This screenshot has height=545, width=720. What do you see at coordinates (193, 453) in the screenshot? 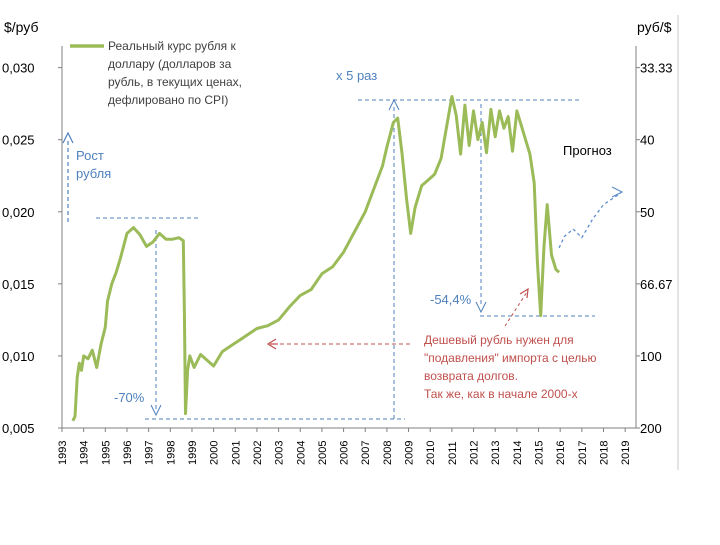
I see `x-tick-label: 1999` at bounding box center [193, 453].